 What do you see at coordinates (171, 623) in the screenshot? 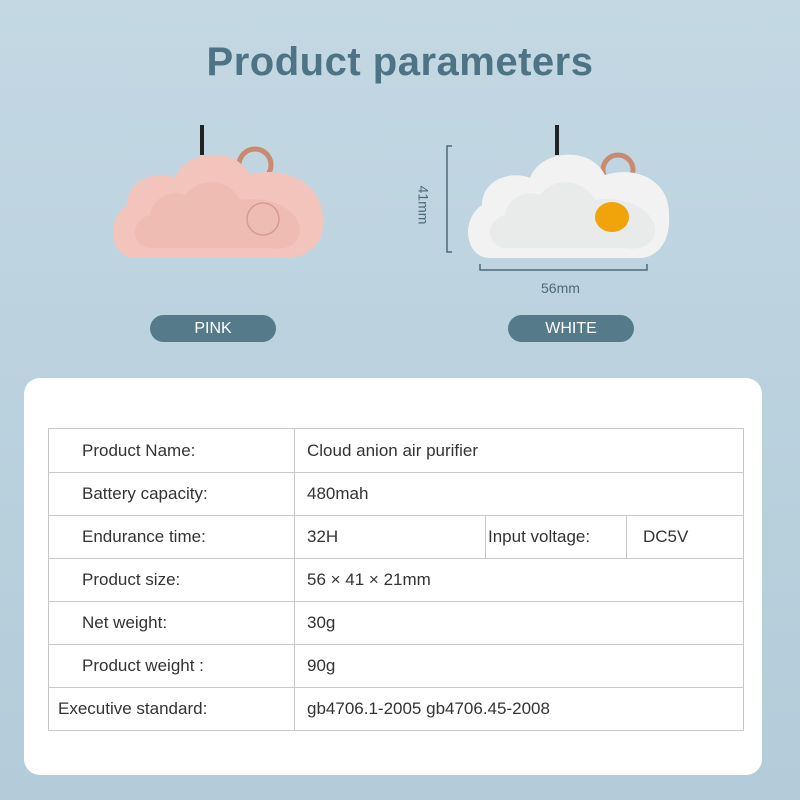
I see `spec-label: Net weight:` at bounding box center [171, 623].